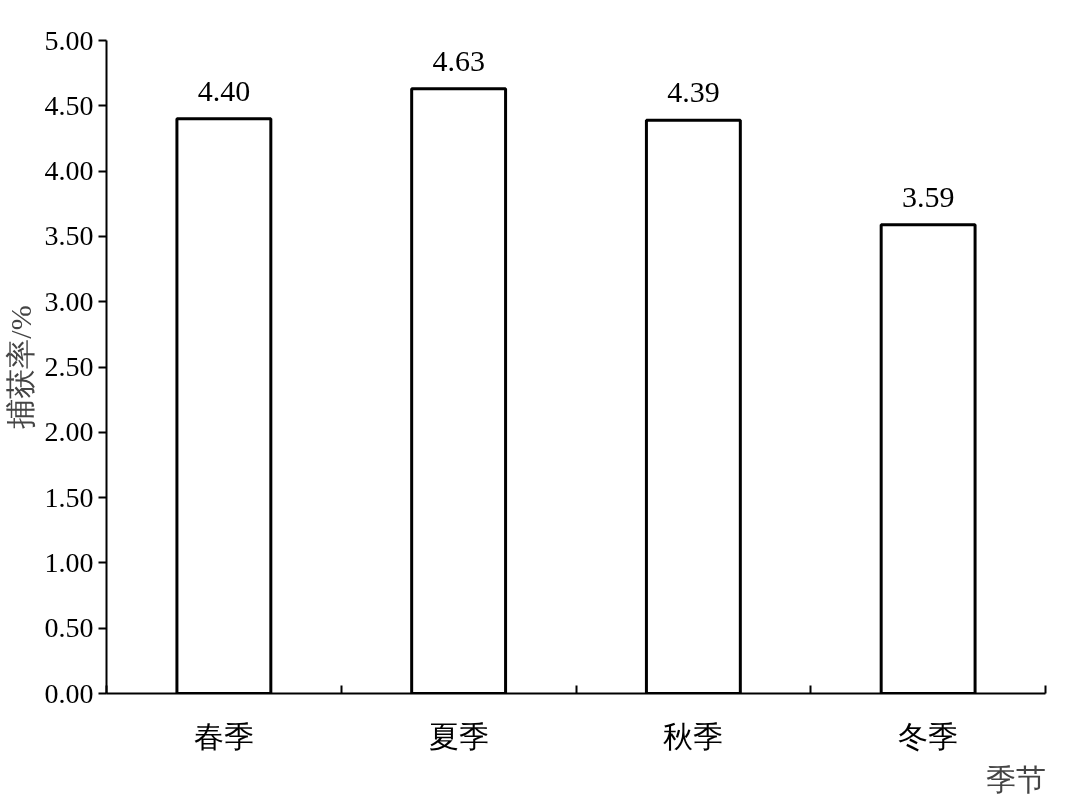 Image resolution: width=1091 pixels, height=810 pixels. I want to click on data-label: 4.40, so click(224, 90).